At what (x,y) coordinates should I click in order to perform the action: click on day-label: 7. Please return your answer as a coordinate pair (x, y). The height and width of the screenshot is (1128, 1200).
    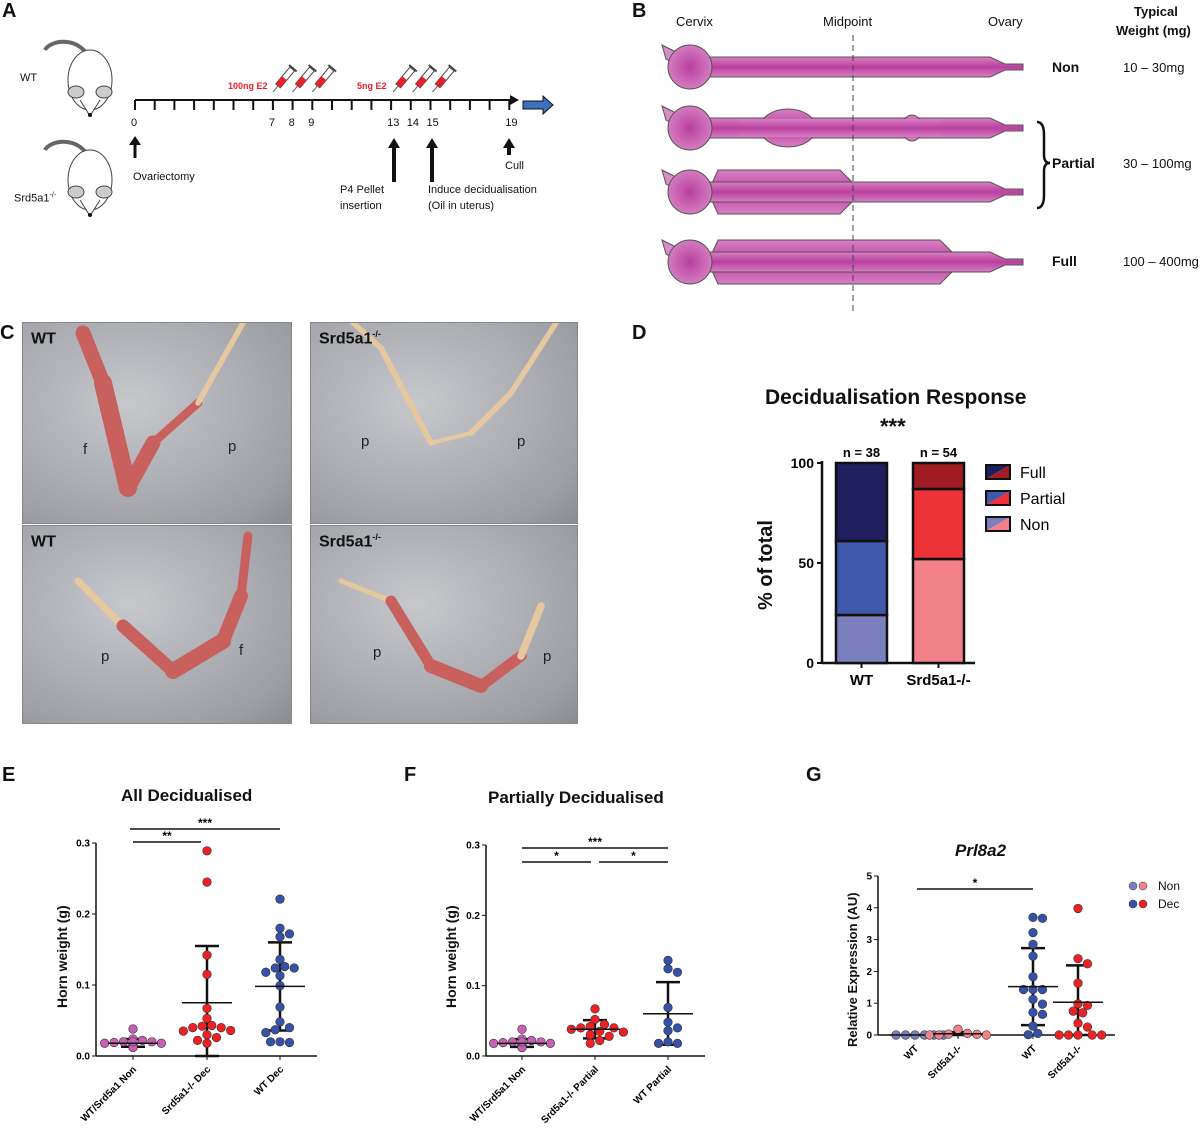
    Looking at the image, I should click on (272, 123).